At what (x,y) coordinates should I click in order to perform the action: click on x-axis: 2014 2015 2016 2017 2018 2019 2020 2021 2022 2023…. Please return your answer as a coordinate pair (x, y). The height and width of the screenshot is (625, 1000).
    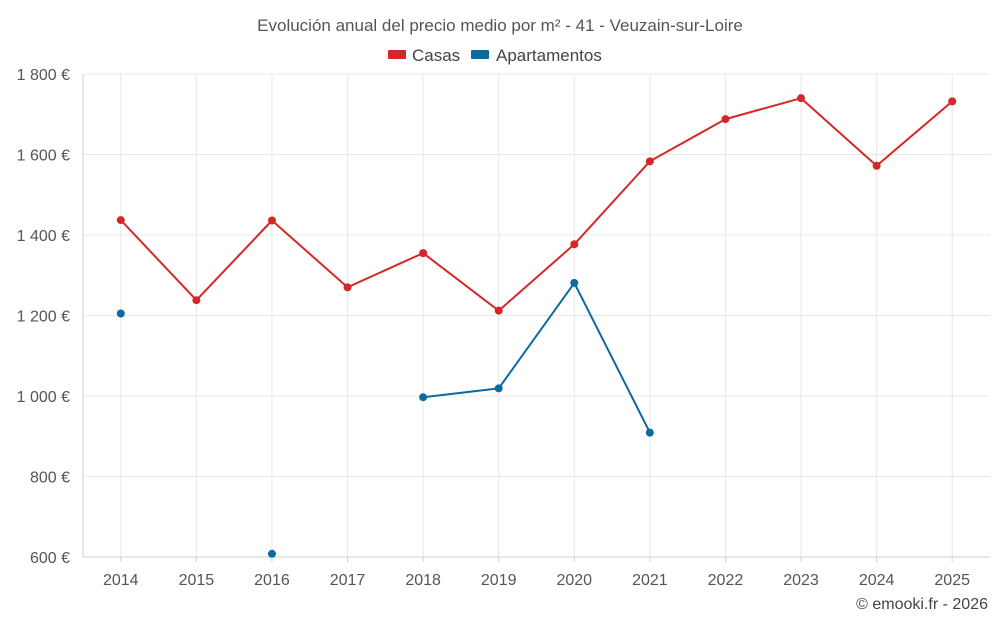
    Looking at the image, I should click on (536, 572).